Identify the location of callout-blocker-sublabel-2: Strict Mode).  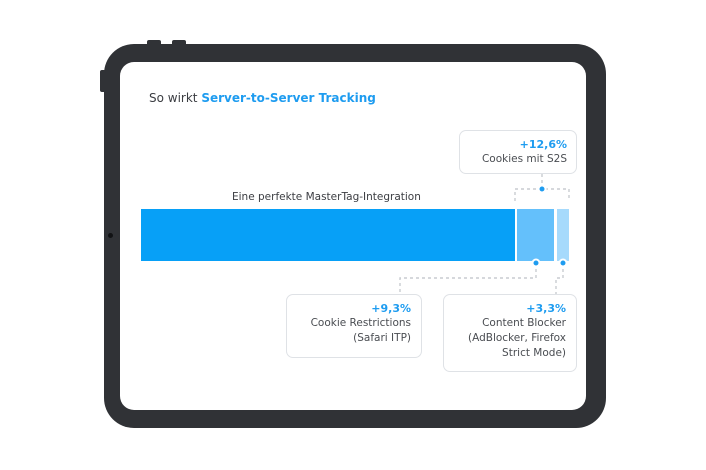
(534, 353).